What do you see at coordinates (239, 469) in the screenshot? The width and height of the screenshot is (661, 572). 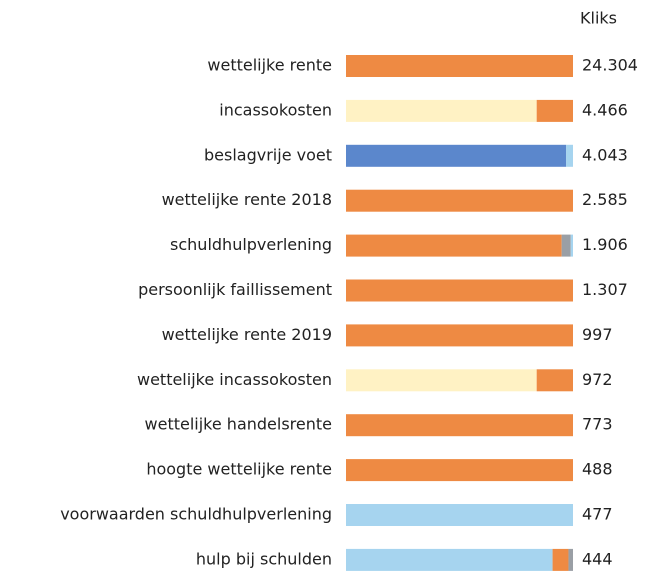 I see `row-label: hoogte wettelijke rente` at bounding box center [239, 469].